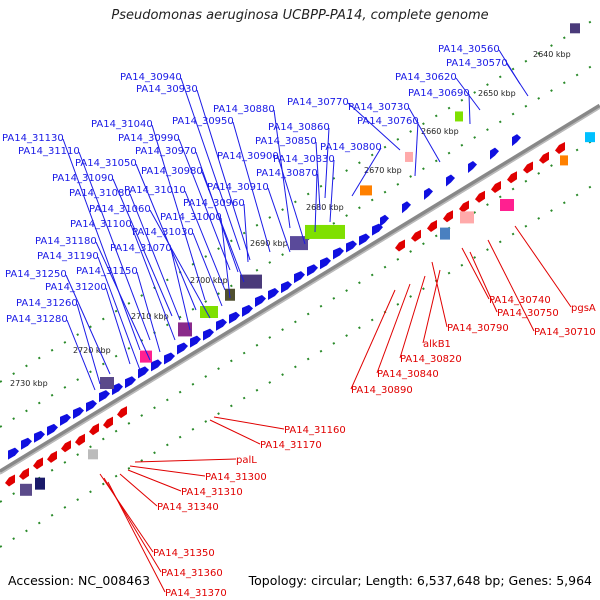 The image size is (600, 600). Describe the element at coordinates (388, 121) in the screenshot. I see `forward-gene-label: PA14_30760` at that location.